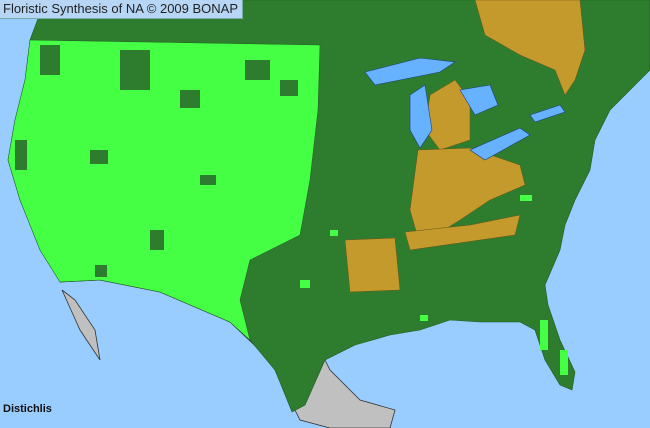 This screenshot has width=650, height=428. Describe the element at coordinates (122, 9) in the screenshot. I see `map-title: Floristic Synthesis of NA © 2009 BONAP` at that location.